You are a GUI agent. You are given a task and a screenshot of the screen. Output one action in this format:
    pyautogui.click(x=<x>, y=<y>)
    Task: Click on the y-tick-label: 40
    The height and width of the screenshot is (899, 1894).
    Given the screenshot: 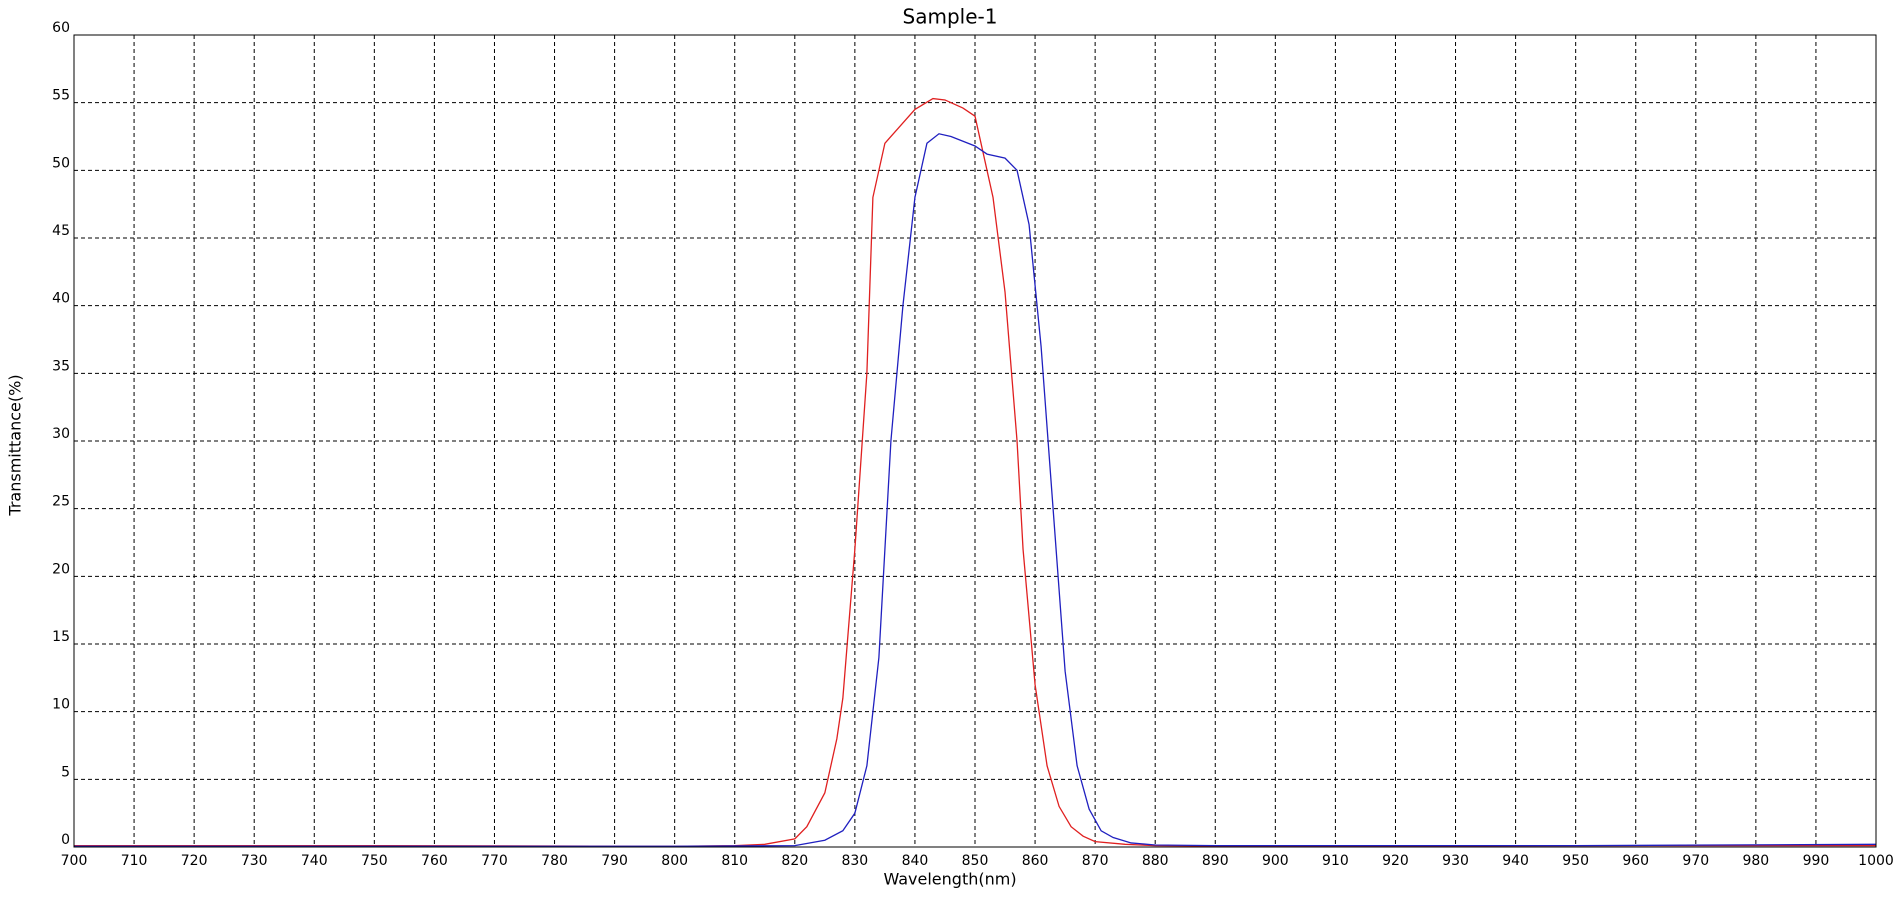 What is the action you would take?
    pyautogui.click(x=61, y=299)
    